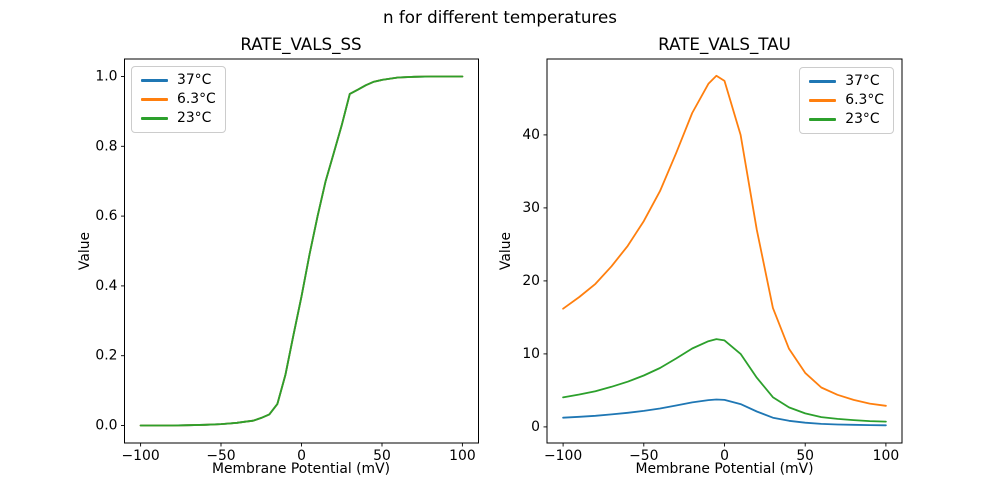 The width and height of the screenshot is (1000, 500). I want to click on tau-yaxis-label: Value, so click(506, 251).